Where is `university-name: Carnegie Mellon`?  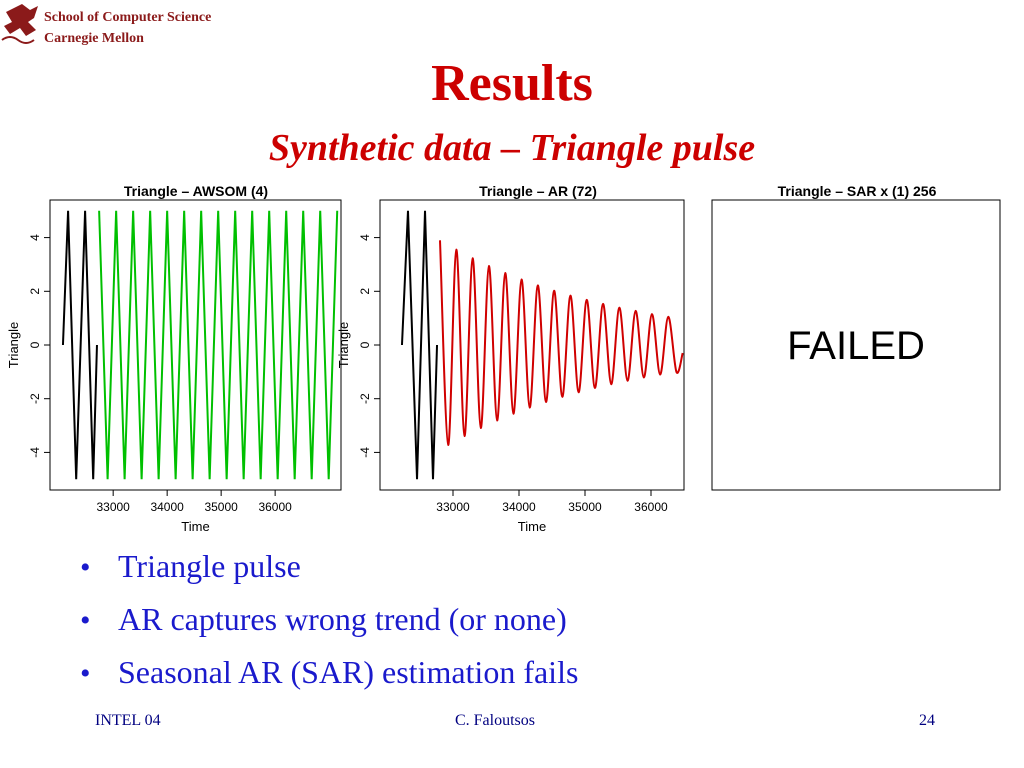
university-name: Carnegie Mellon is located at coordinates (94, 38).